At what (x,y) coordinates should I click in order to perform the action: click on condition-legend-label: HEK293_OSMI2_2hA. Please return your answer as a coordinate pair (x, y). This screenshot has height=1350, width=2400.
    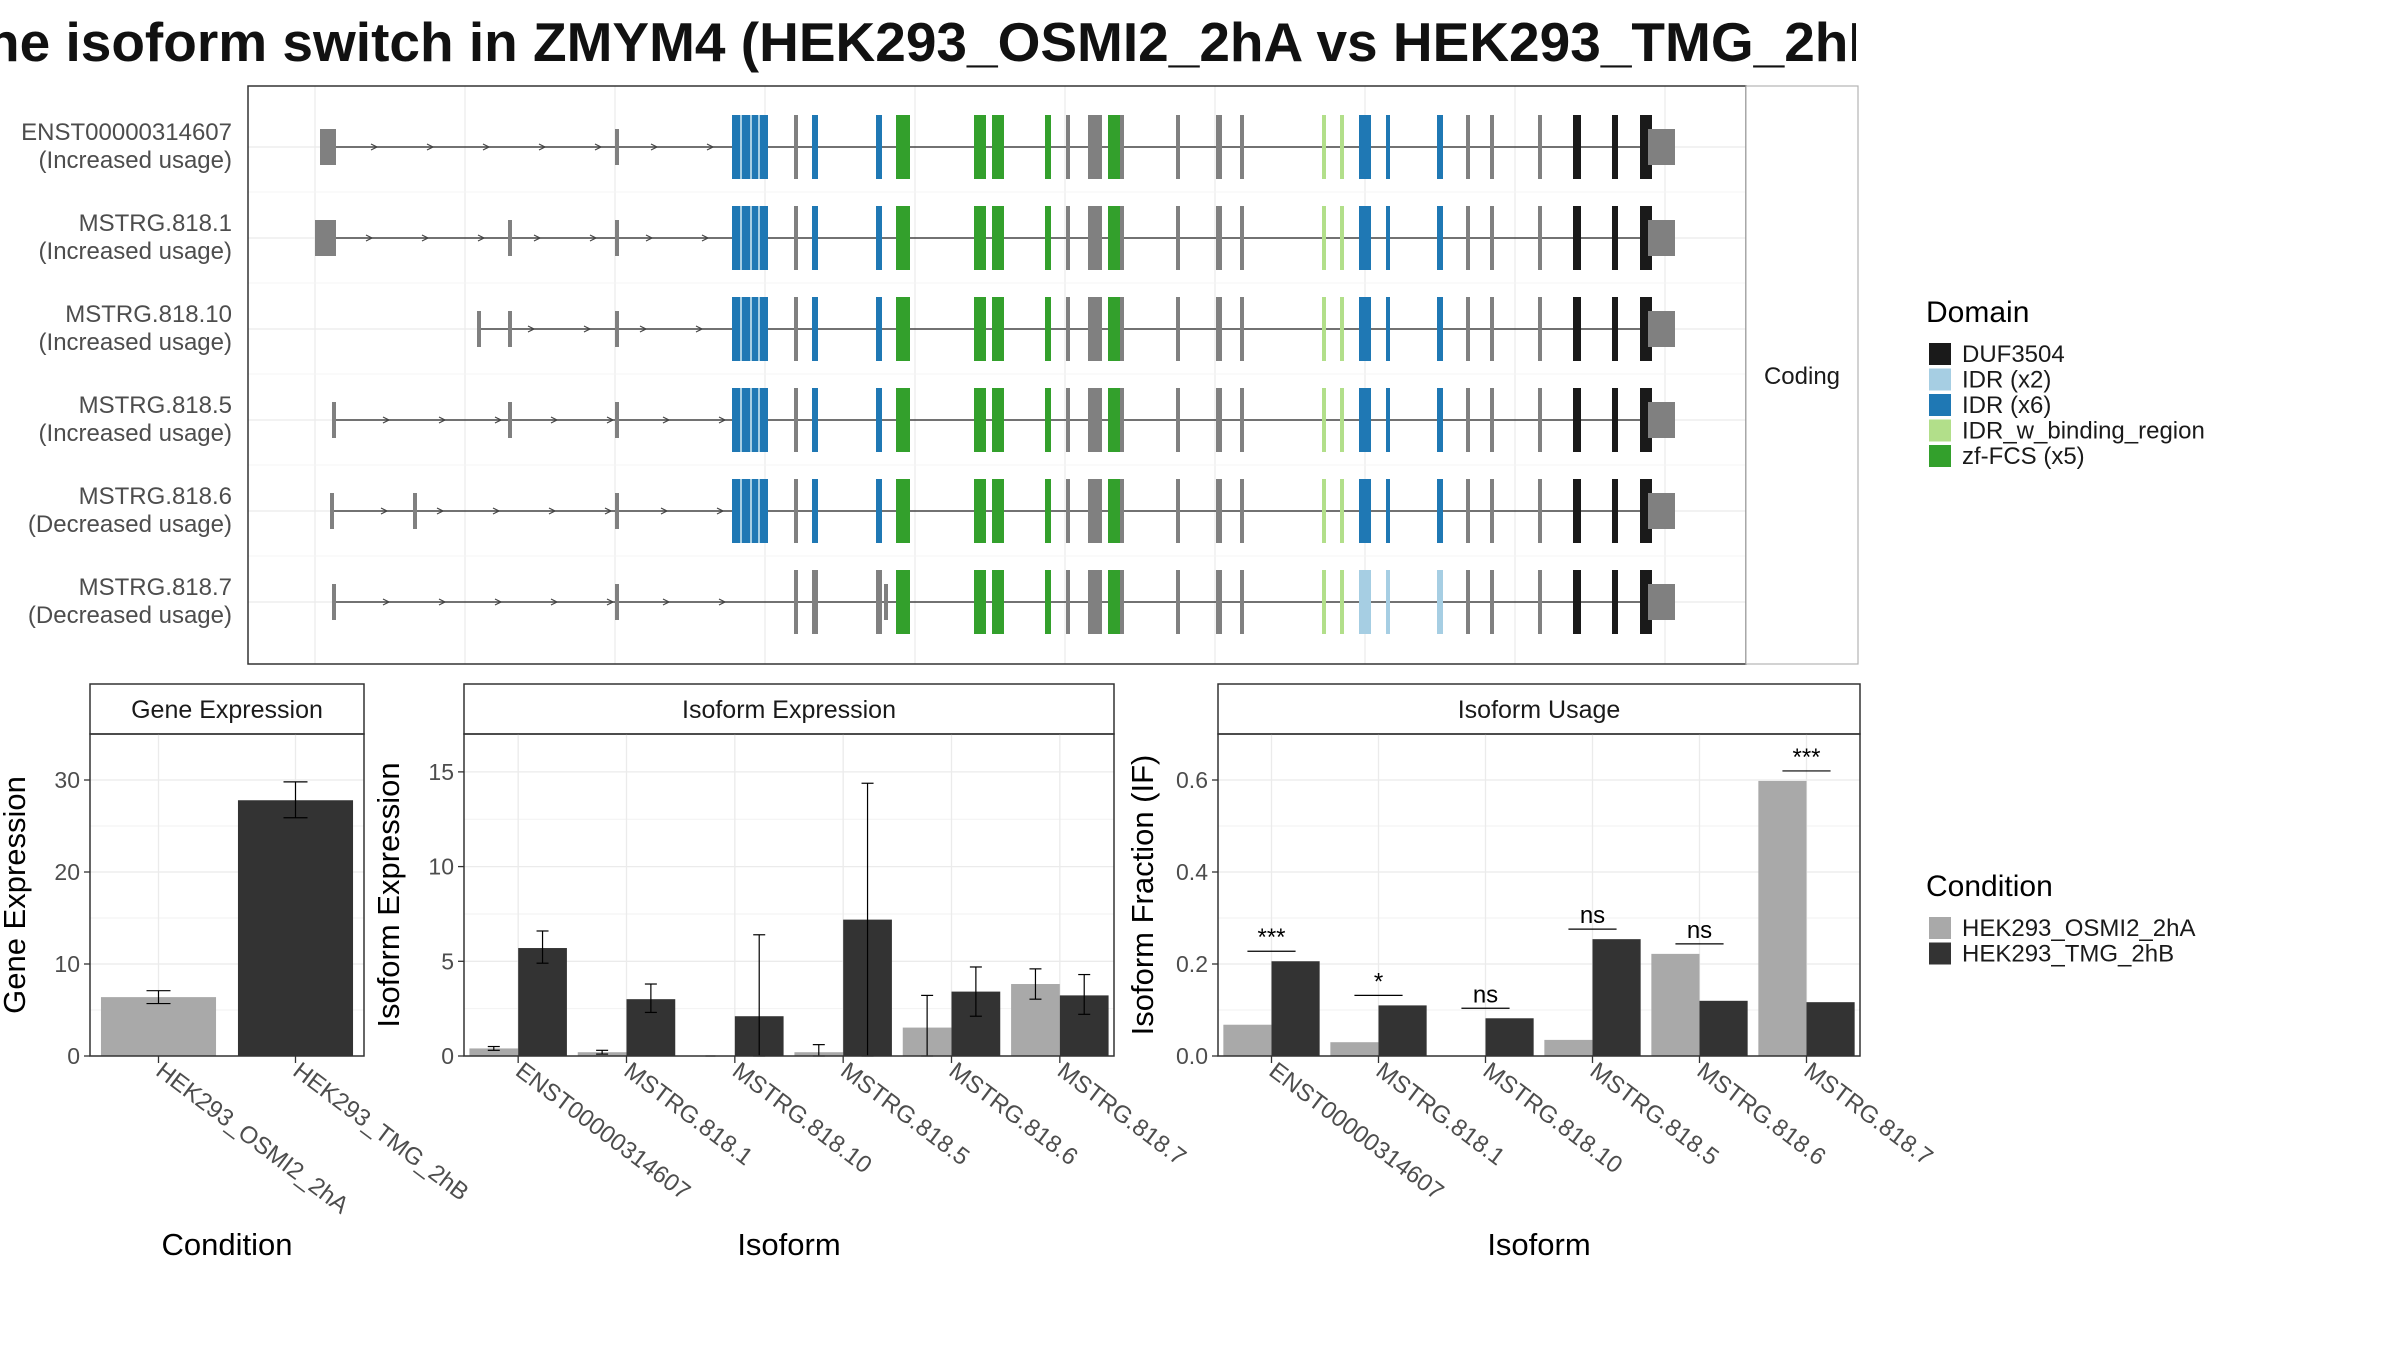
    Looking at the image, I should click on (2078, 928).